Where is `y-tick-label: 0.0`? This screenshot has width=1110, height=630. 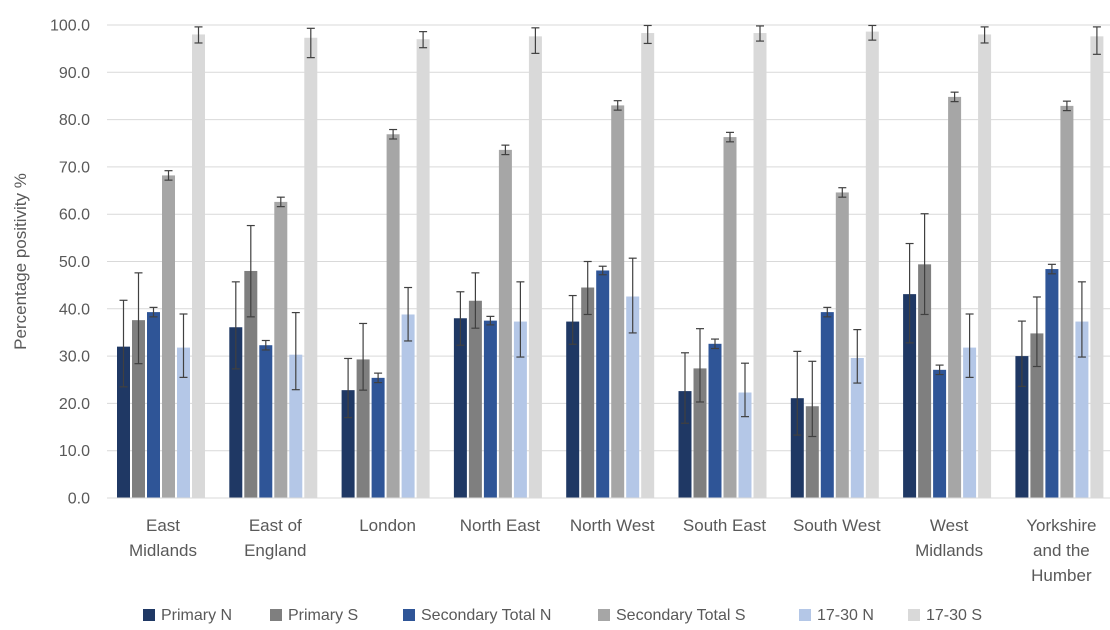 y-tick-label: 0.0 is located at coordinates (79, 499).